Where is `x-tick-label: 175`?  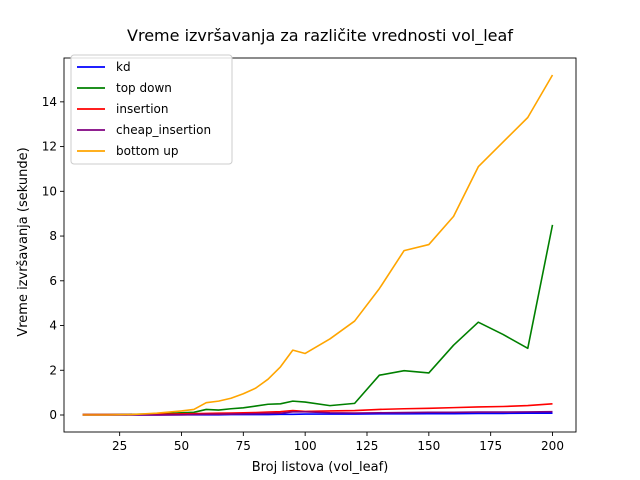
x-tick-label: 175 is located at coordinates (490, 446).